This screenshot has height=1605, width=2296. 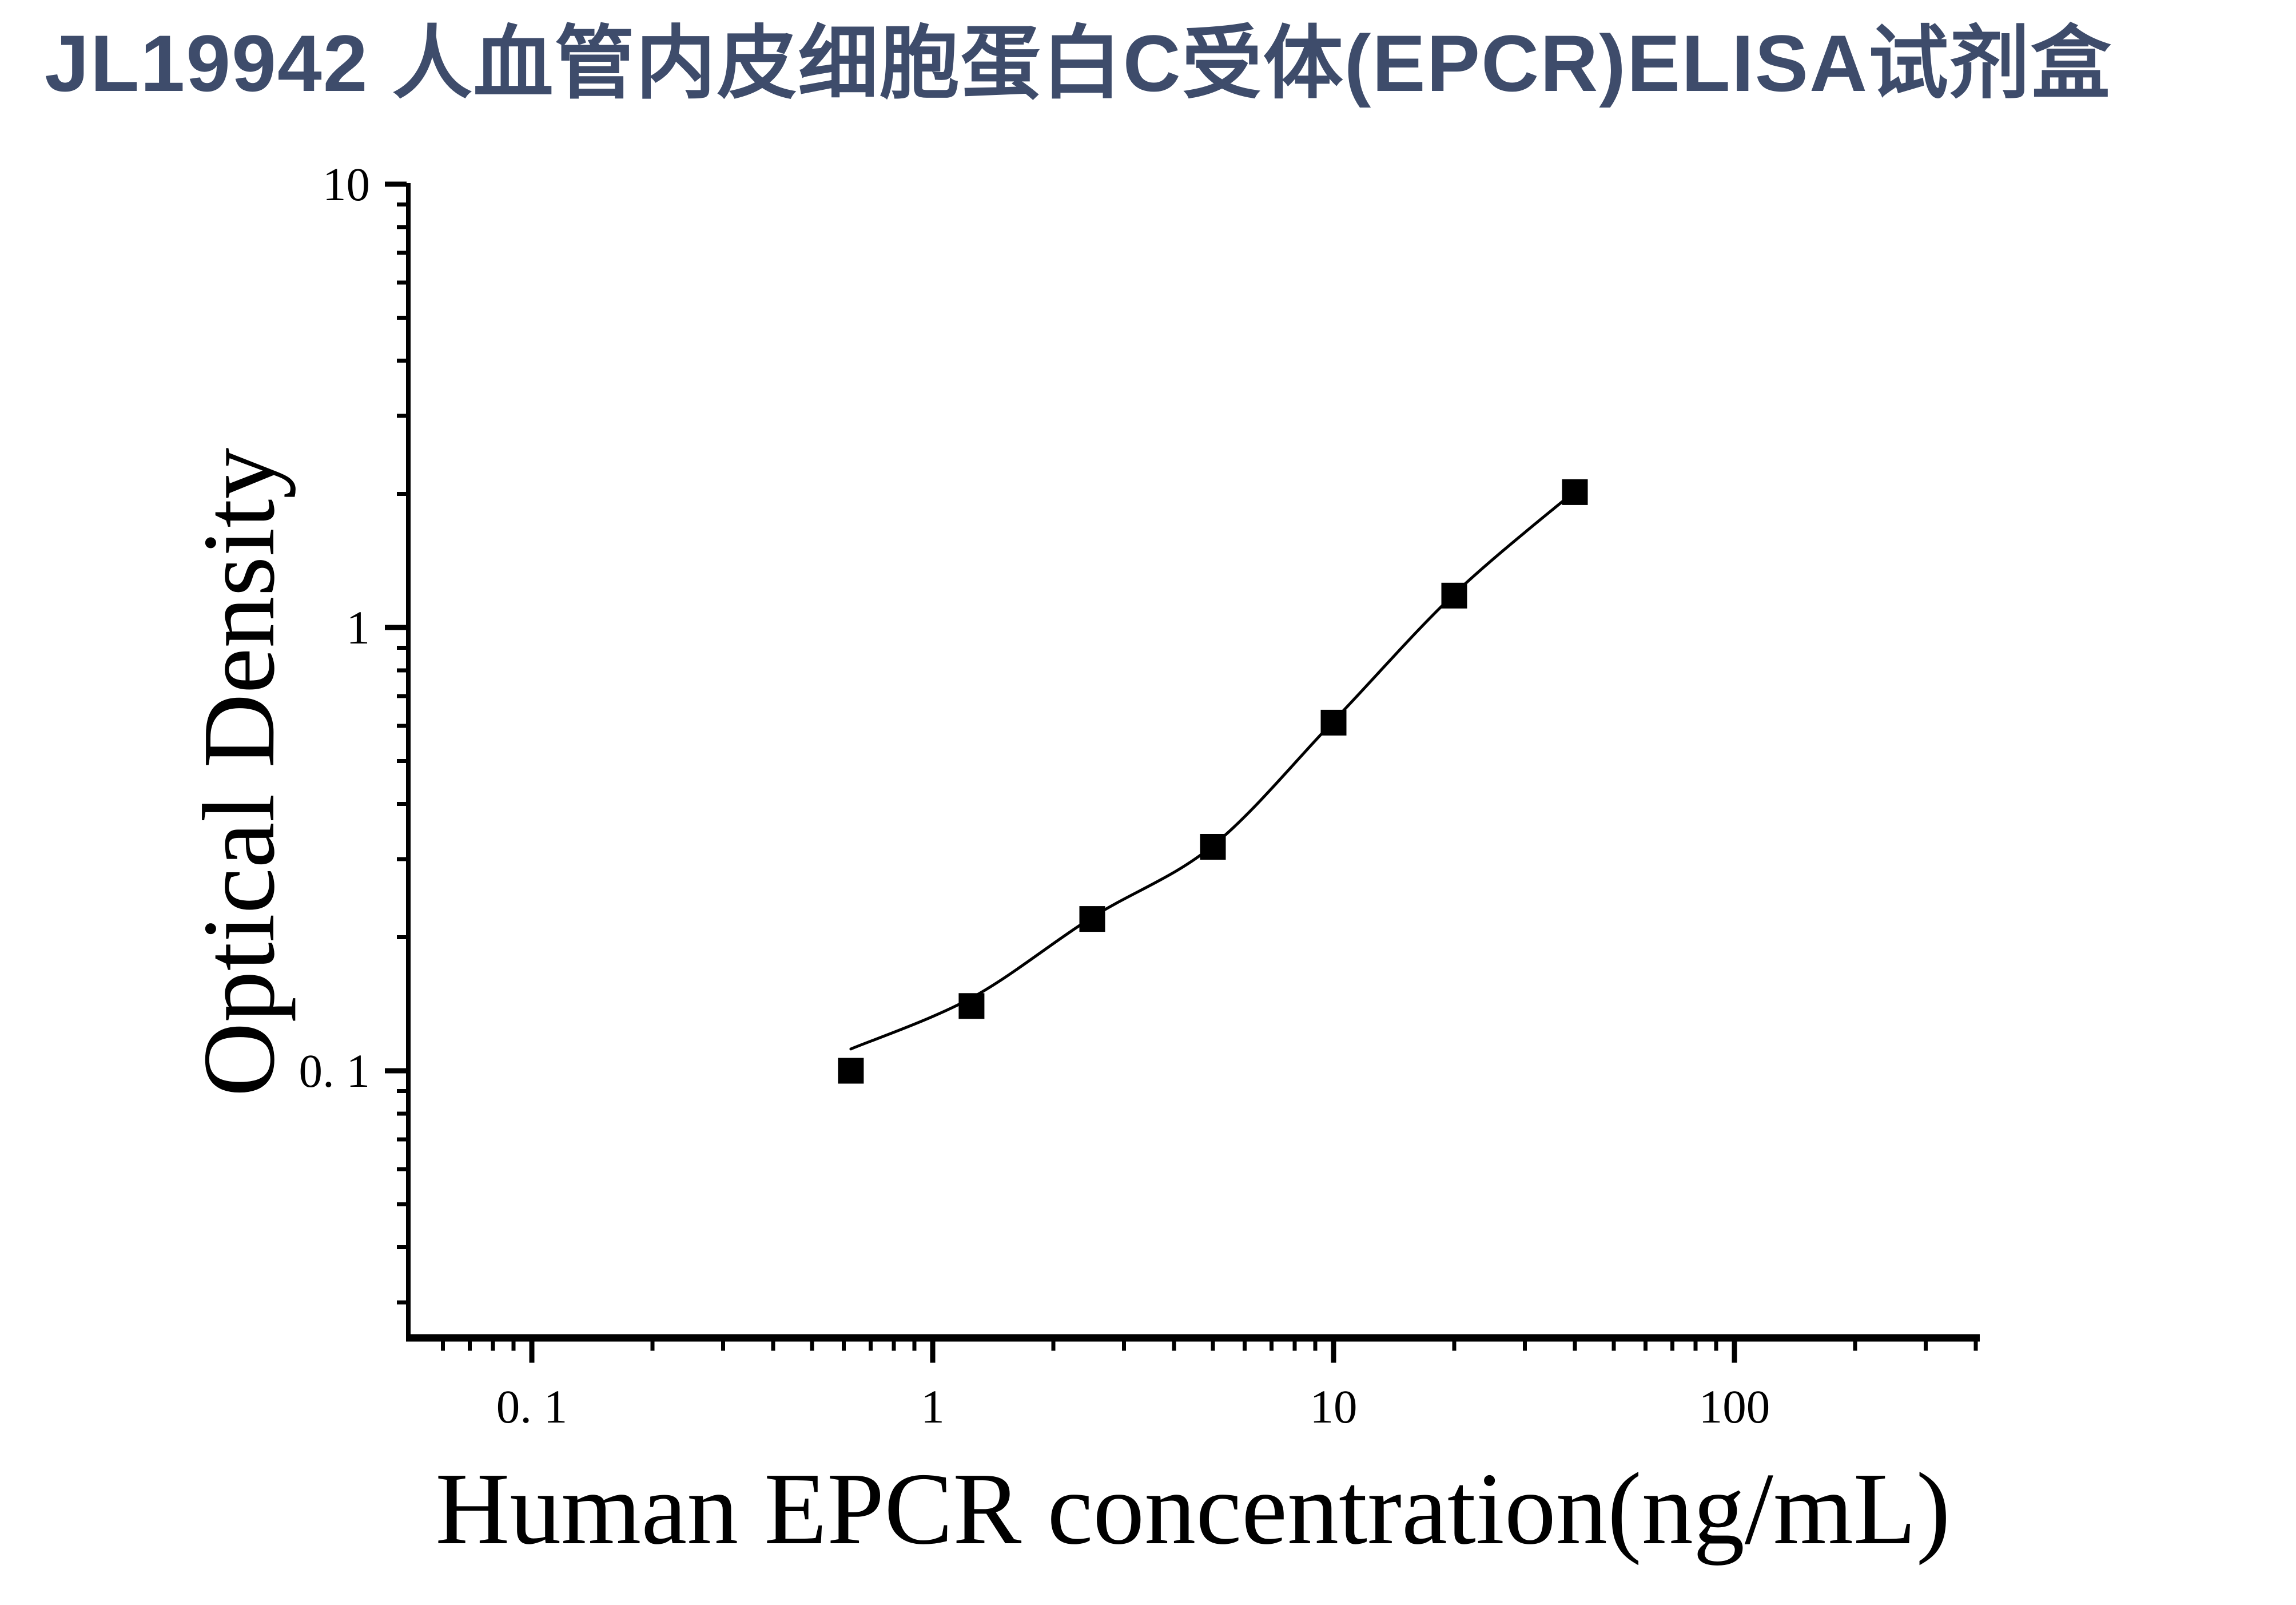 What do you see at coordinates (1193, 1509) in the screenshot?
I see `x-axis-title: Human EPCR concentration(ng/mL)` at bounding box center [1193, 1509].